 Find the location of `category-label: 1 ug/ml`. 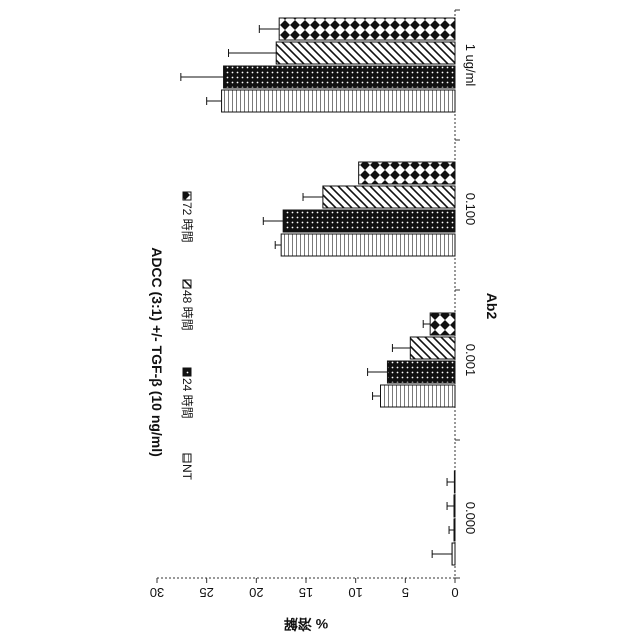

category-label: 1 ug/ml is located at coordinates (470, 65).